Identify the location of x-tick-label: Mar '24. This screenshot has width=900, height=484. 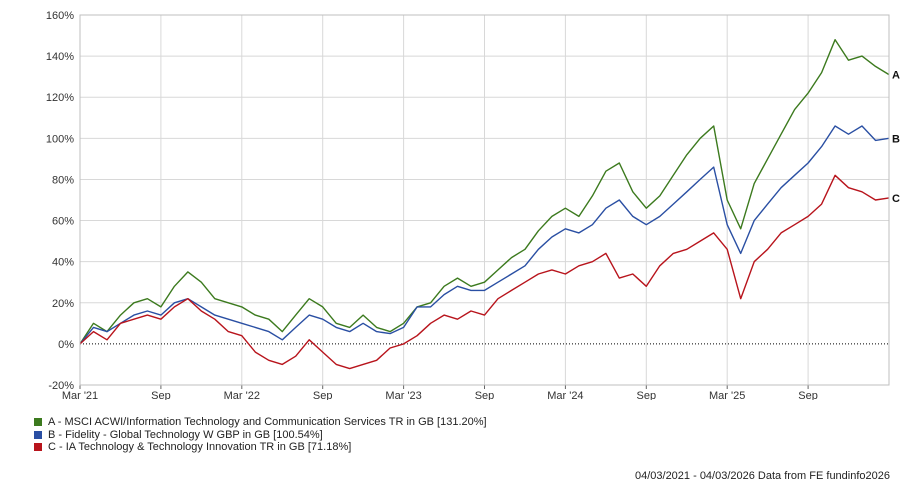
(565, 395).